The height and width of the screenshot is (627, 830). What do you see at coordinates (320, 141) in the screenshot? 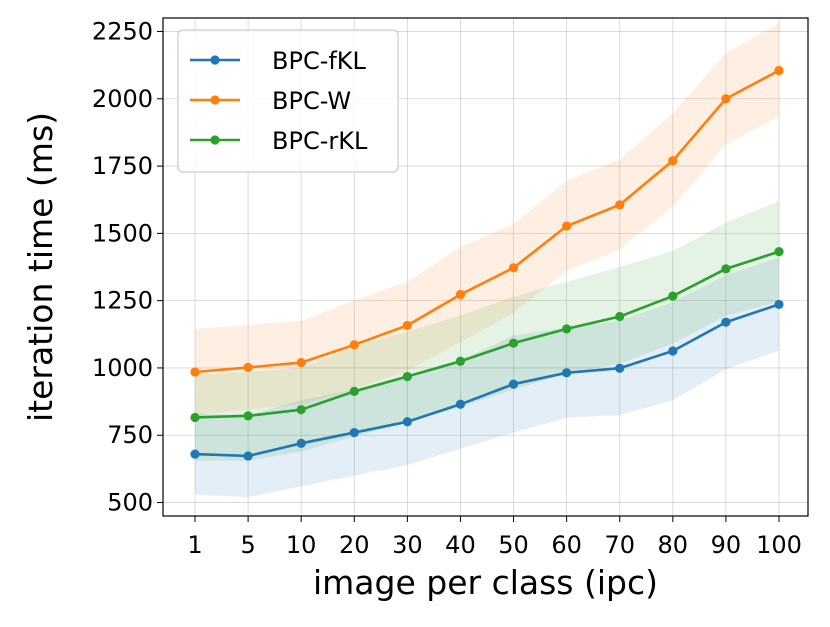
I see `legend-label: BPC-rKL` at bounding box center [320, 141].